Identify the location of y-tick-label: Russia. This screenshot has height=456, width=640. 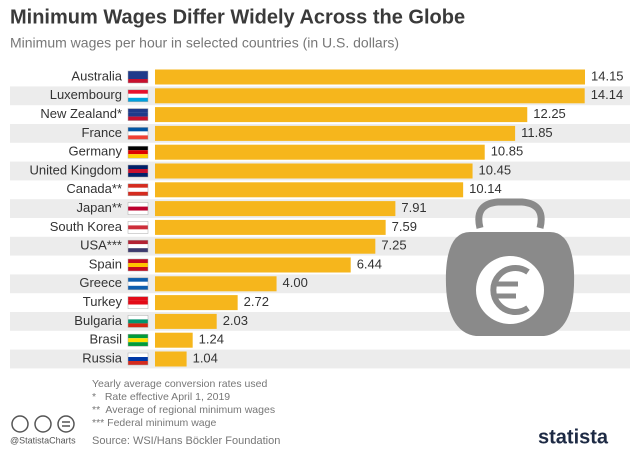
(102, 357).